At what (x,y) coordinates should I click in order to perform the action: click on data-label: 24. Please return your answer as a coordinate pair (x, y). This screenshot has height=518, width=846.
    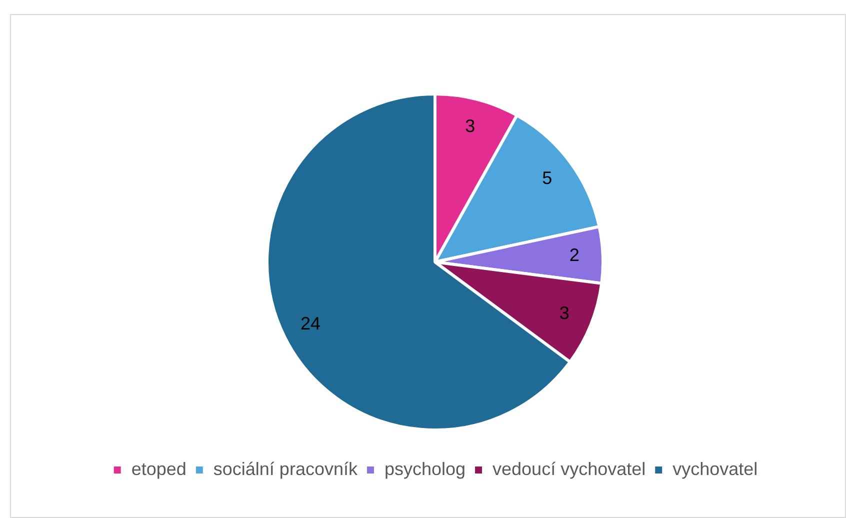
    Looking at the image, I should click on (310, 324).